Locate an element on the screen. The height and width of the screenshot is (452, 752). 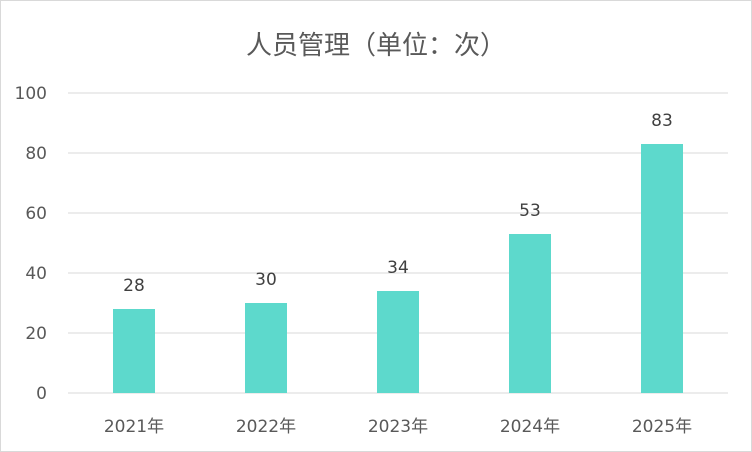
y-tick-label: 60 is located at coordinates (36, 214).